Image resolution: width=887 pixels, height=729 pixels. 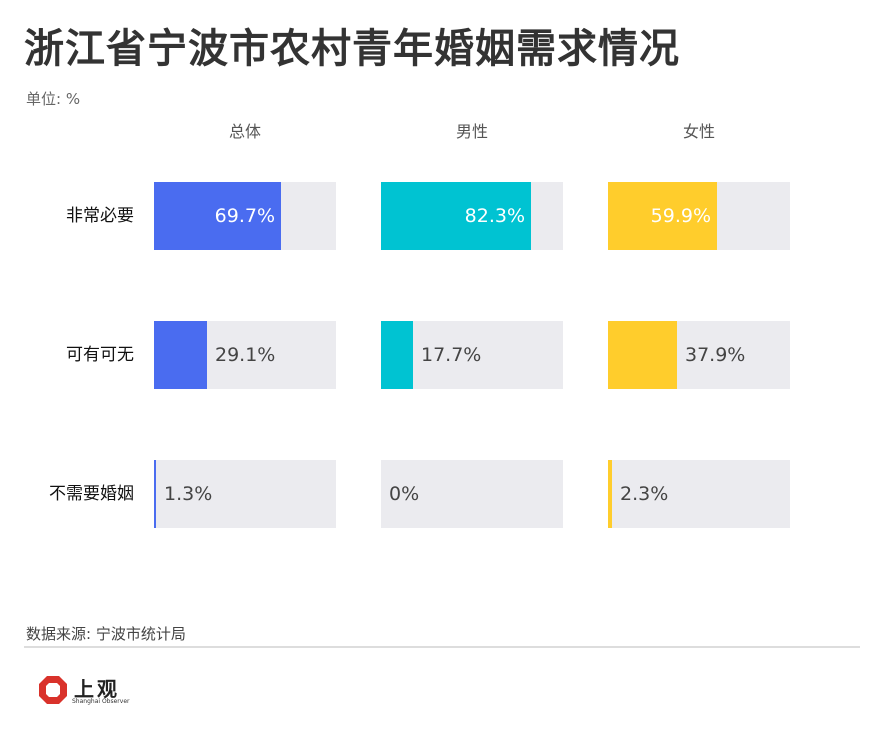 What do you see at coordinates (451, 355) in the screenshot?
I see `bar-value-label: 17.7%` at bounding box center [451, 355].